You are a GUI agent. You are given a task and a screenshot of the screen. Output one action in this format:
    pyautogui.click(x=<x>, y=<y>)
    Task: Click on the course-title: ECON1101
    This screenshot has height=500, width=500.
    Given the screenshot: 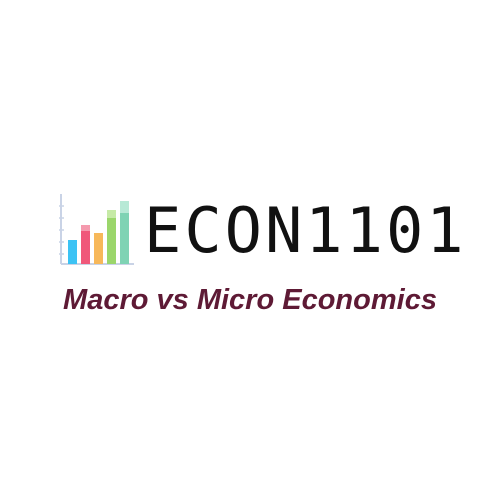 What is the action you would take?
    pyautogui.click(x=305, y=230)
    